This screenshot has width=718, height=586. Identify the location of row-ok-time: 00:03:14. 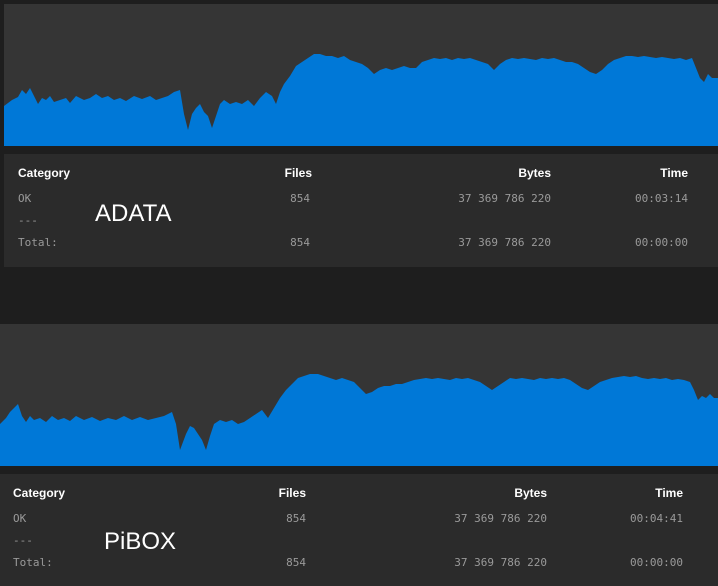
(661, 198).